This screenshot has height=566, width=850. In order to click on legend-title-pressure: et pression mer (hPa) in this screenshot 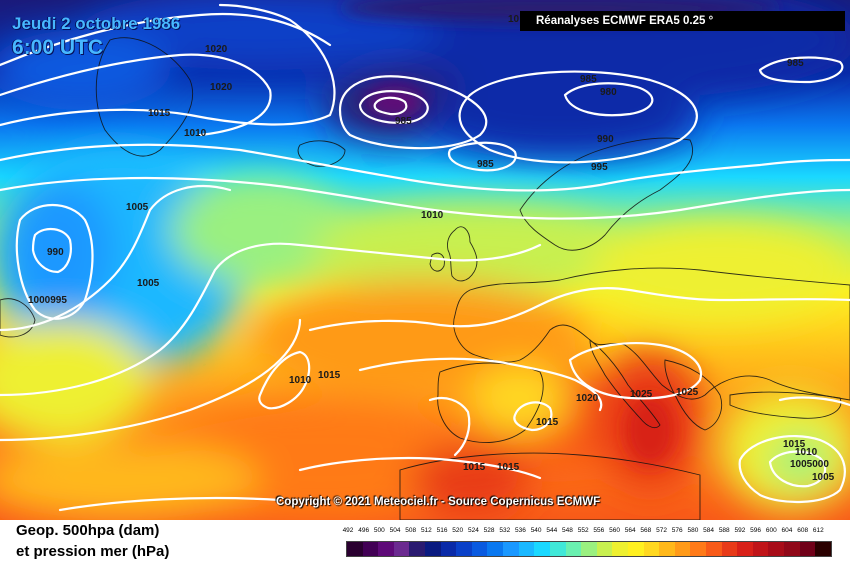, I will do `click(93, 551)`.